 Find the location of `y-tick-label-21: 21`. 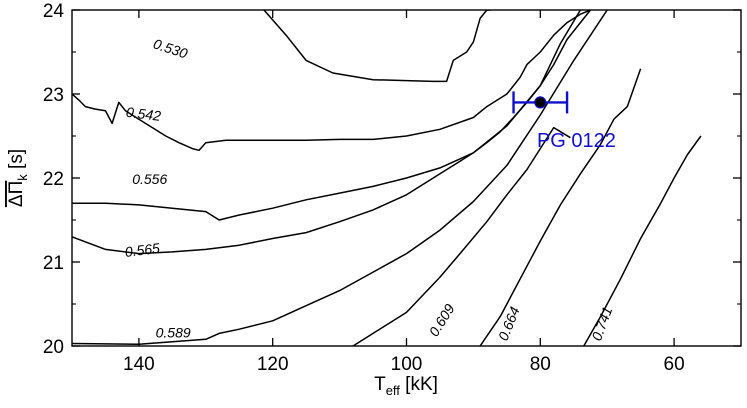

y-tick-label-21: 21 is located at coordinates (53, 263).